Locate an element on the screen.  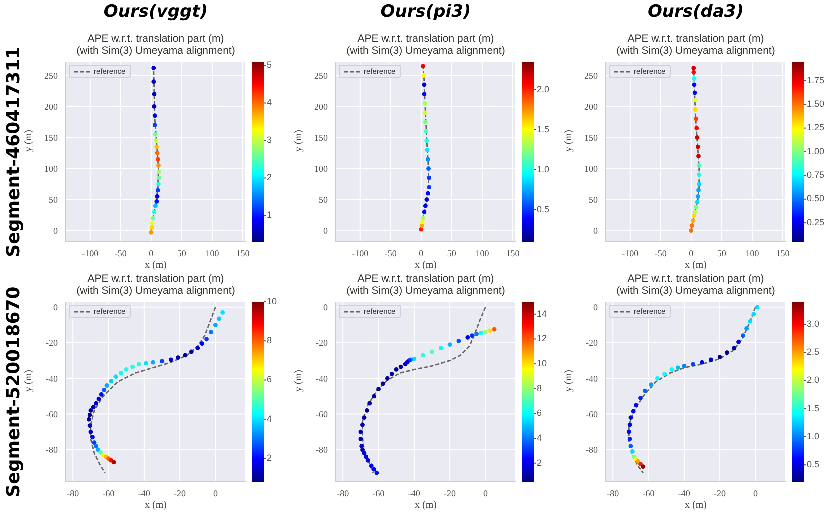
color-bar-label: 1.5 is located at coordinates (813, 408).